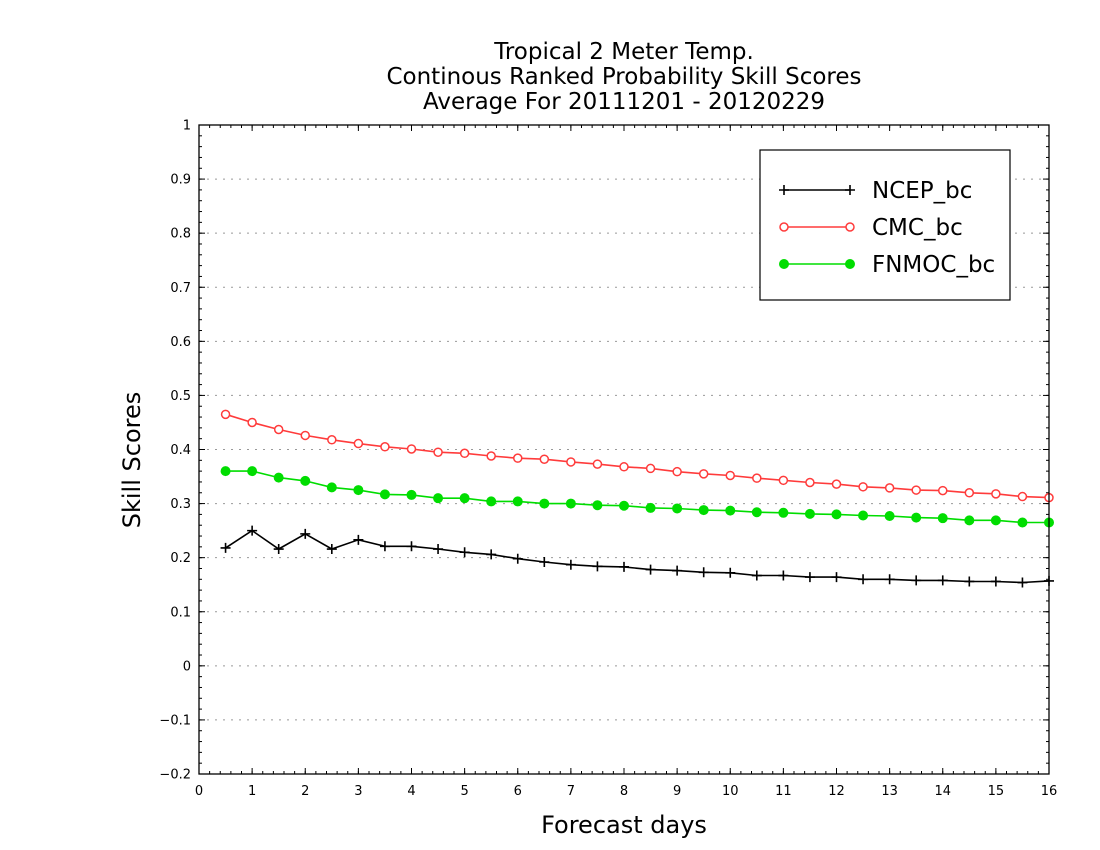  I want to click on x-tick-label: 16, so click(1049, 791).